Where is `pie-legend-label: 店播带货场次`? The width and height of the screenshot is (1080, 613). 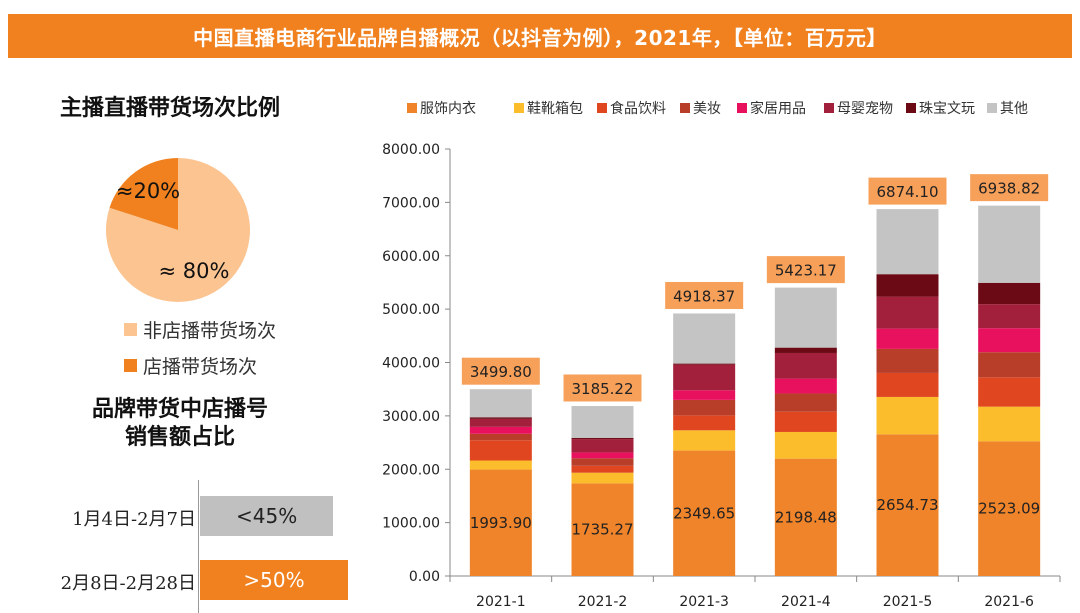
pie-legend-label: 店播带货场次 is located at coordinates (200, 367).